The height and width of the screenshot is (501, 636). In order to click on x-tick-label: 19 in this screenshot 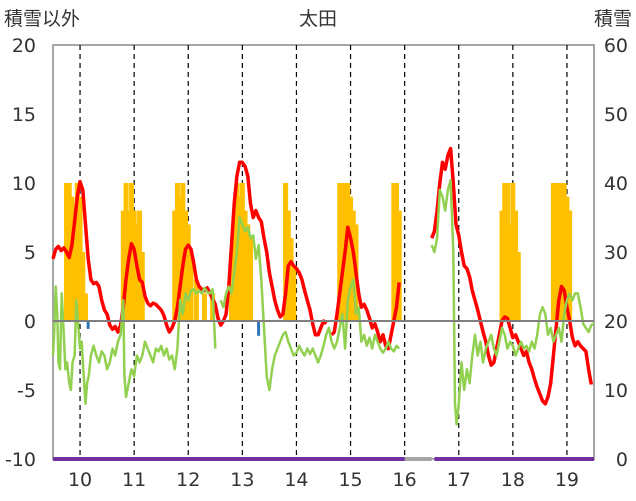, I will do `click(567, 480)`.